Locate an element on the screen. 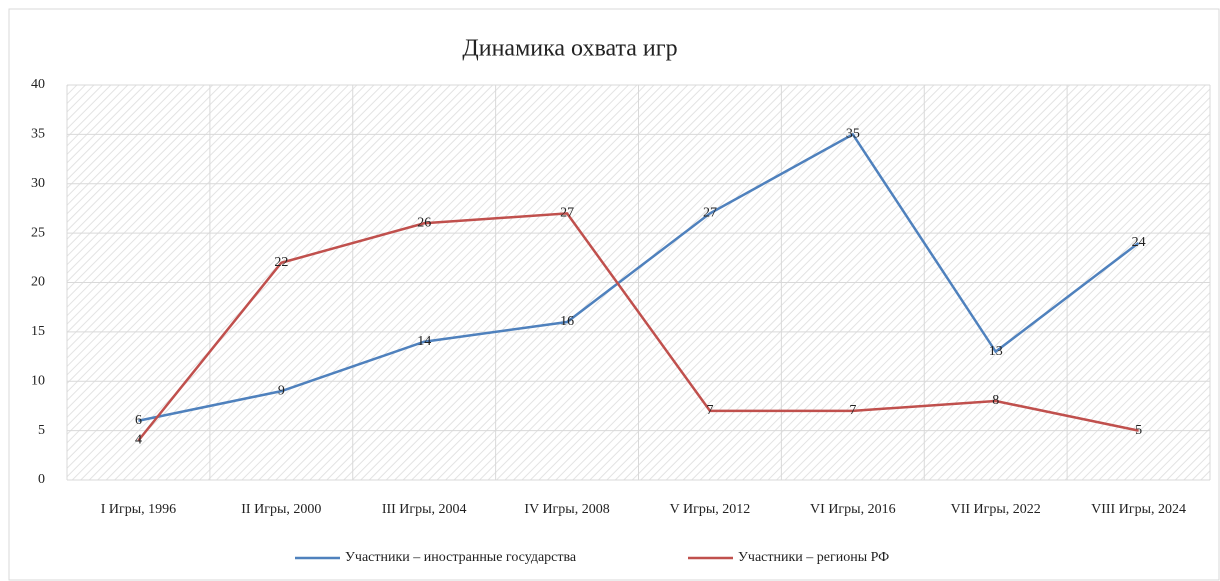 This screenshot has width=1220, height=581. data-label: 9 is located at coordinates (281, 390).